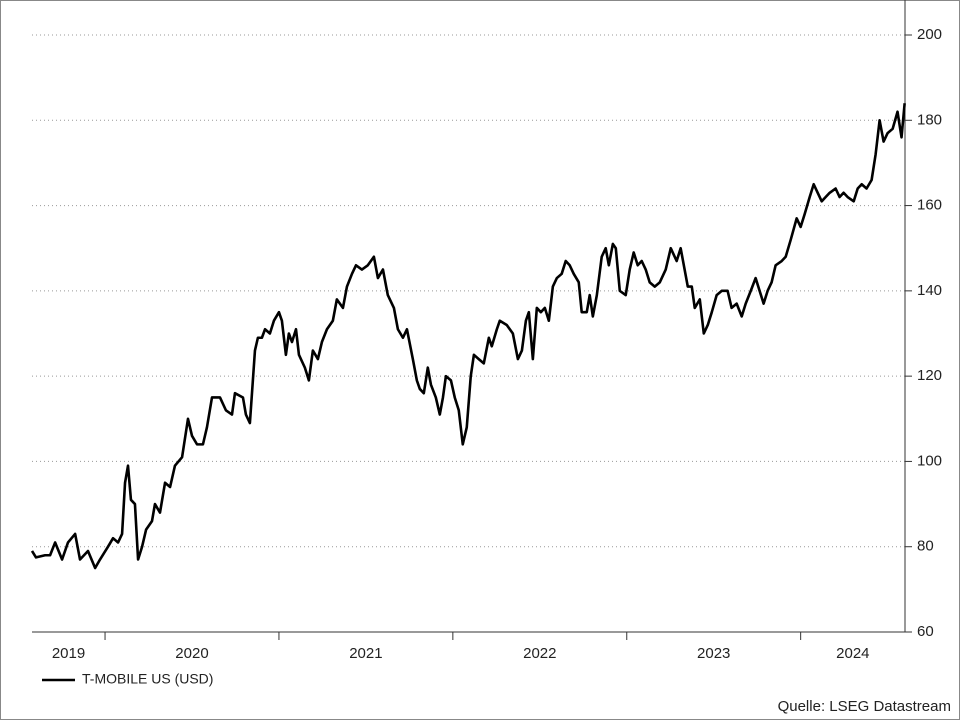 This screenshot has width=960, height=720. I want to click on x-tick-label: 2020, so click(191, 653).